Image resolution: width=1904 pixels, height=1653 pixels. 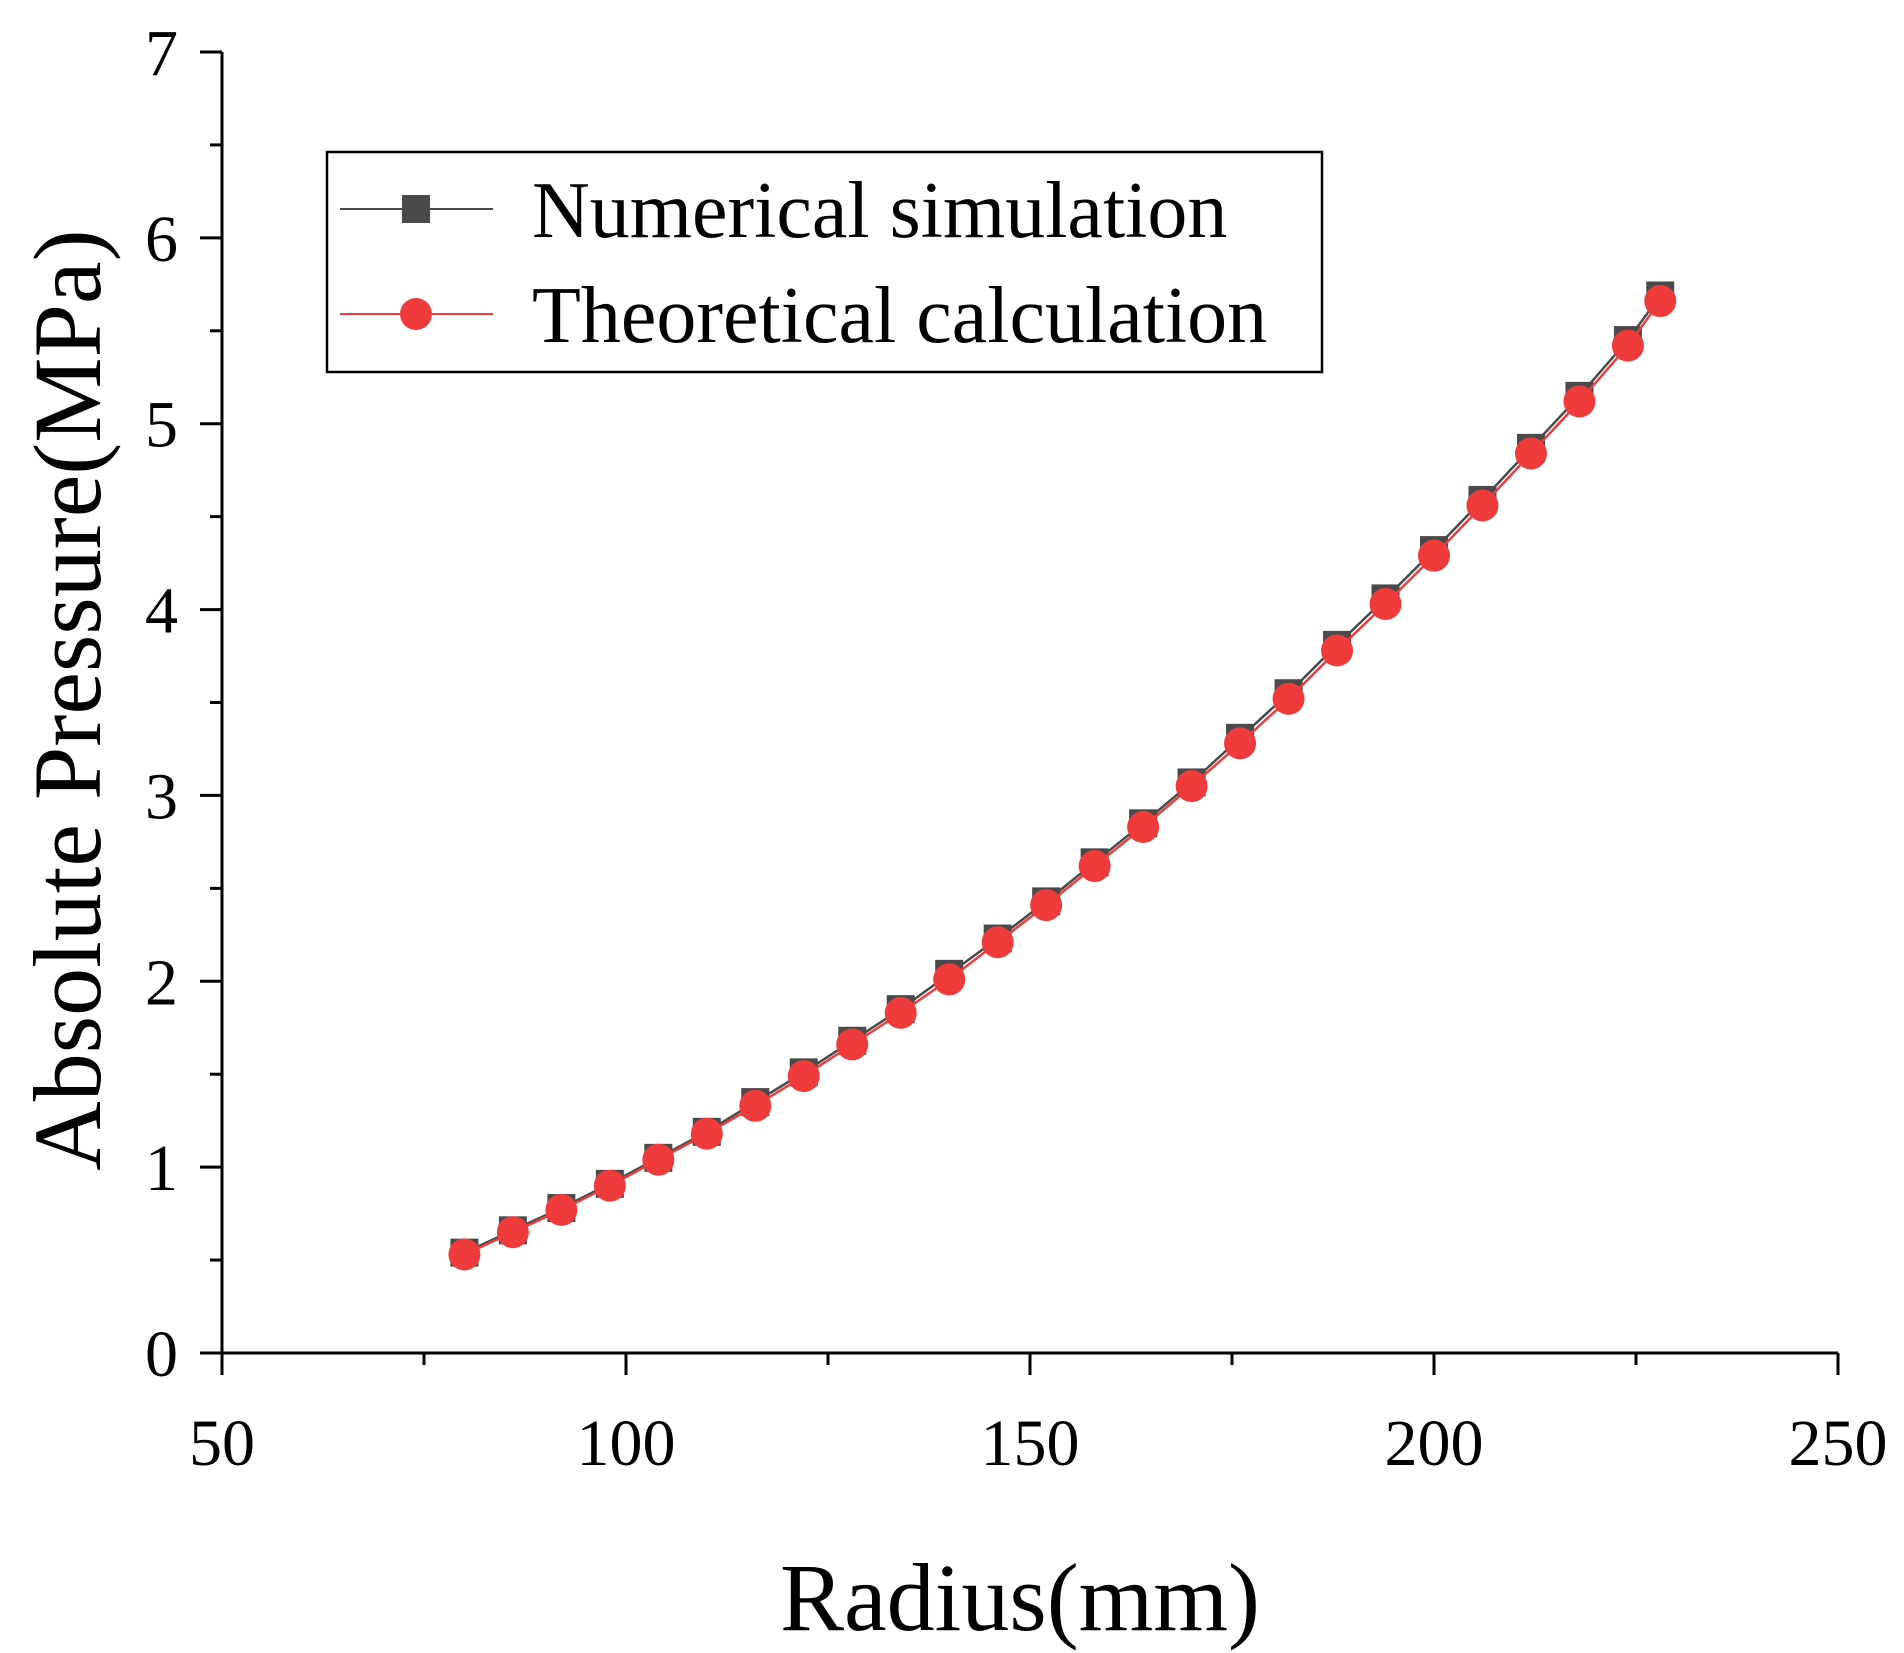 What do you see at coordinates (899, 316) in the screenshot?
I see `legend-label-theoretical: Theoretical calculation` at bounding box center [899, 316].